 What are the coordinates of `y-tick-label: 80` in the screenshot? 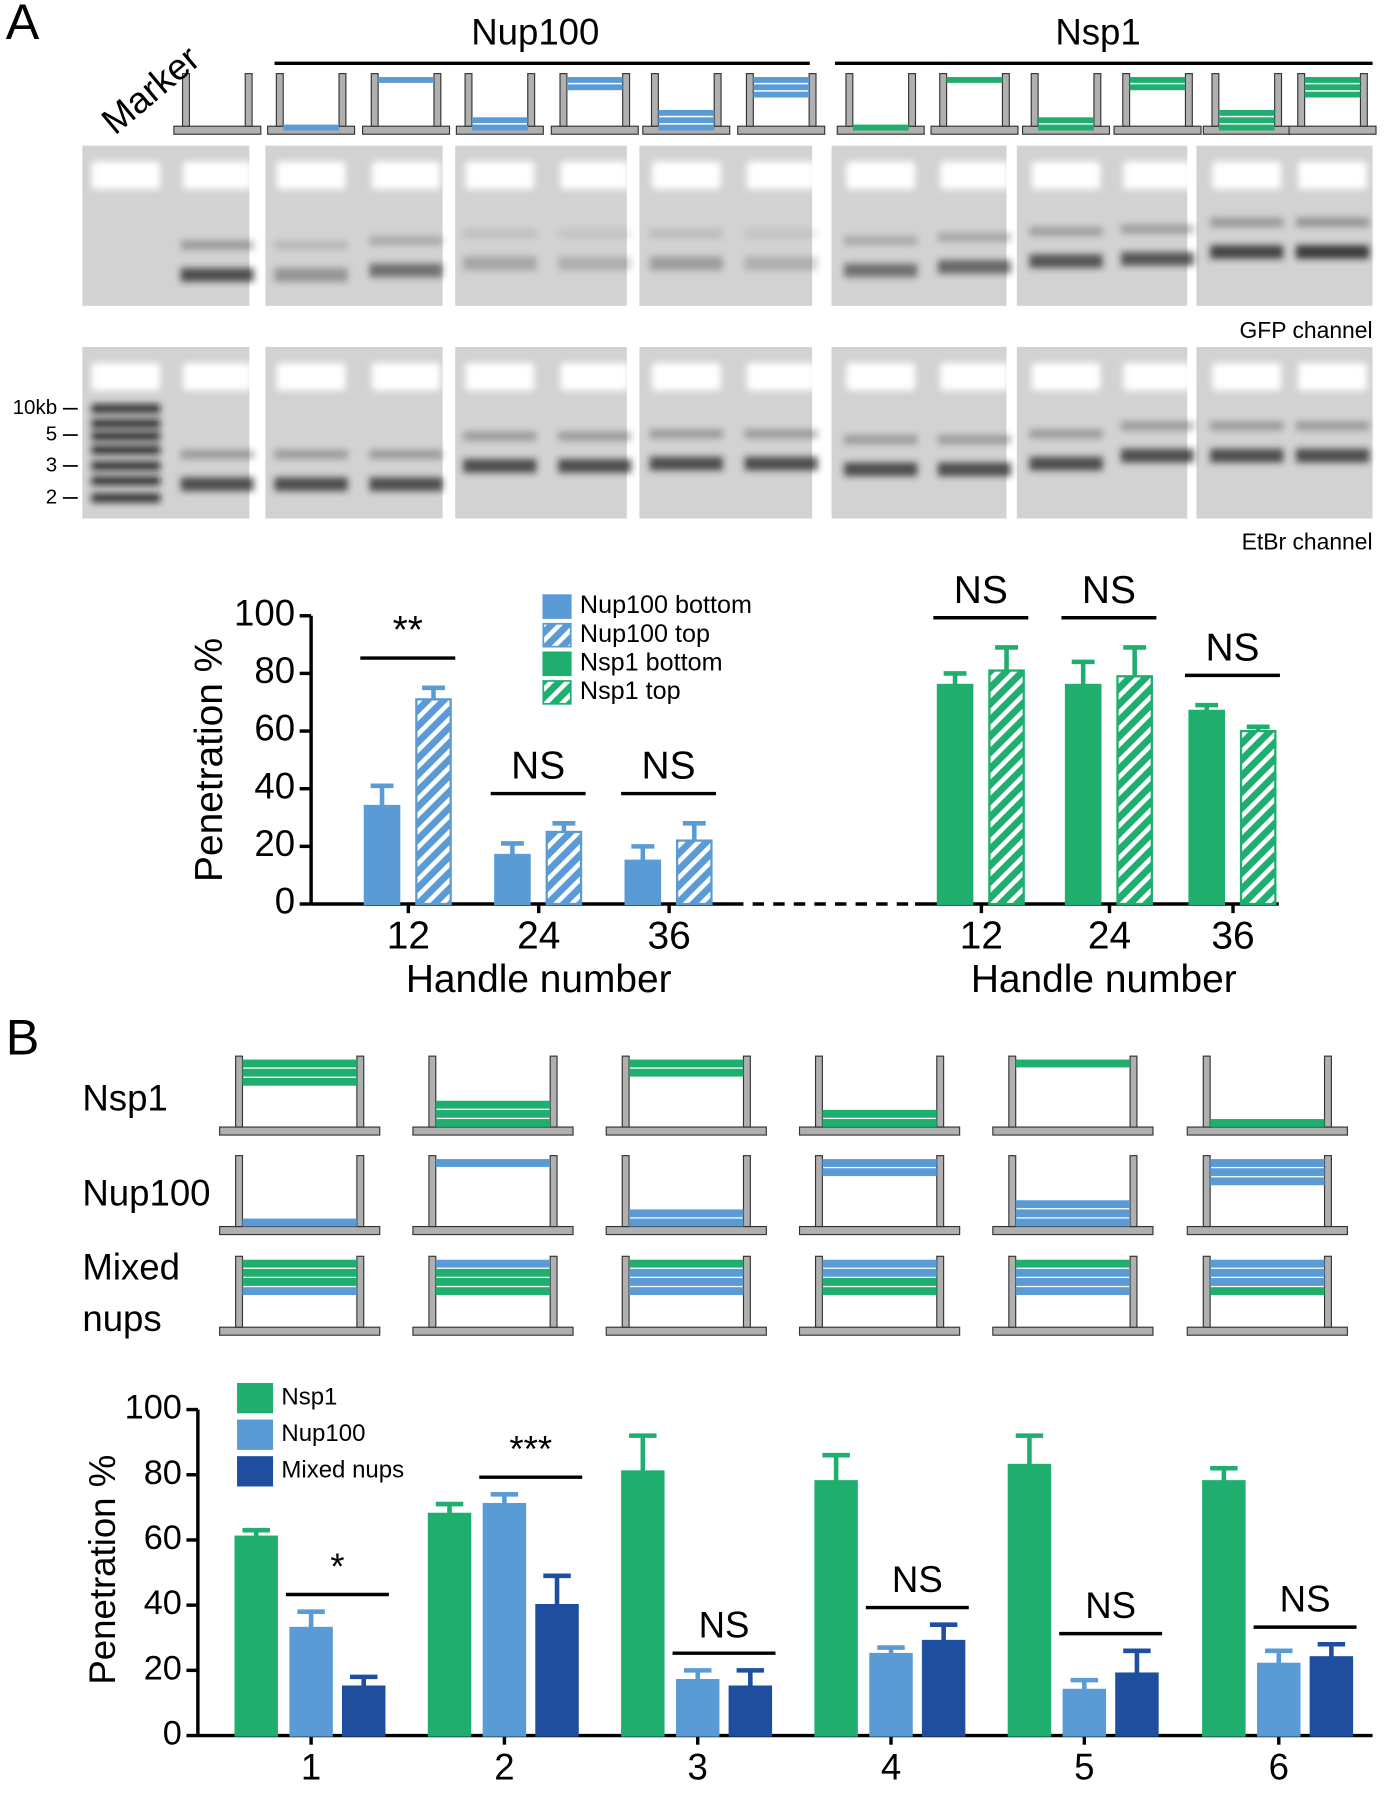 It's located at (163, 1473).